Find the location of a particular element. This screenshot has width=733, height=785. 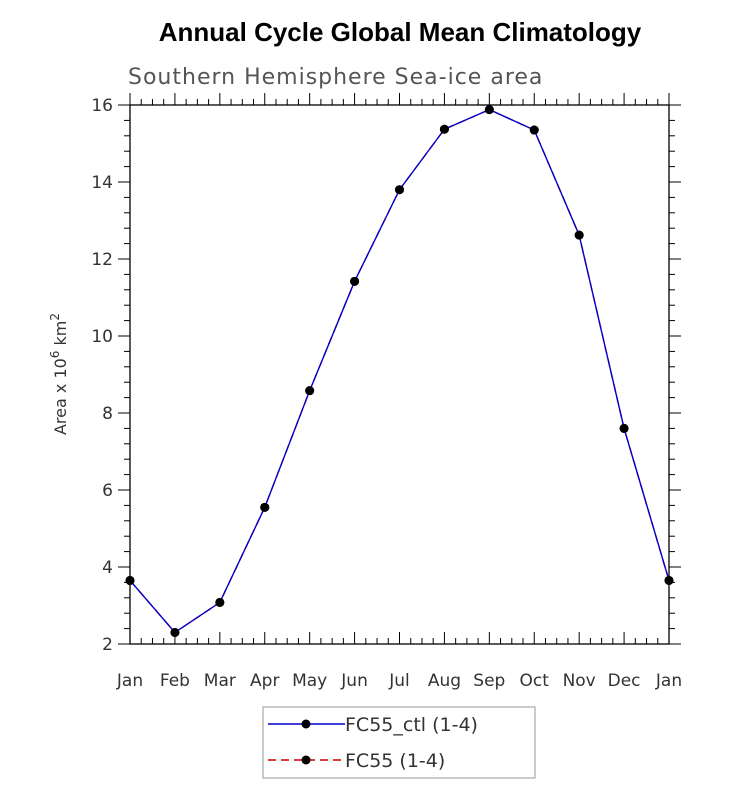

y-tick-label: 4 is located at coordinates (107, 568).